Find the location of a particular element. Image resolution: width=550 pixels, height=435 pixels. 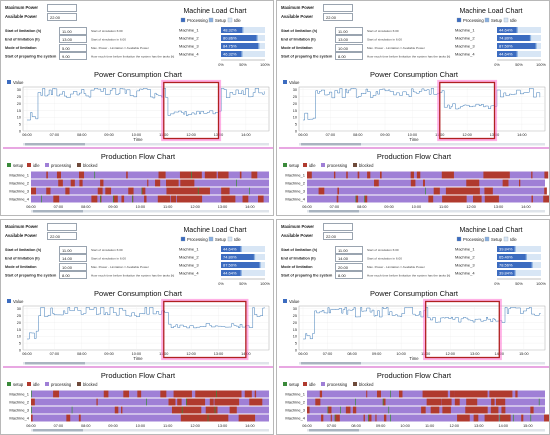

param-label-2: End of limitation (h) is located at coordinates (298, 40).